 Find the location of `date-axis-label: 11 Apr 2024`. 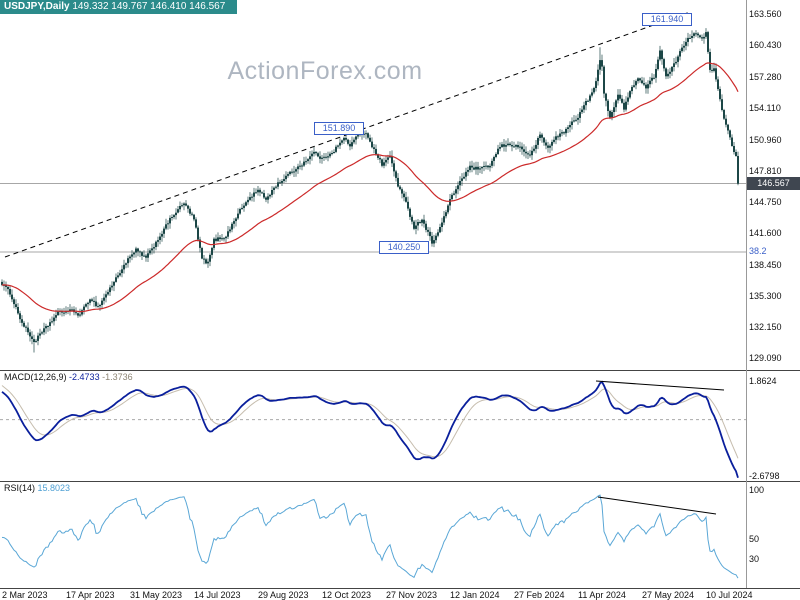

date-axis-label: 11 Apr 2024 is located at coordinates (602, 594).